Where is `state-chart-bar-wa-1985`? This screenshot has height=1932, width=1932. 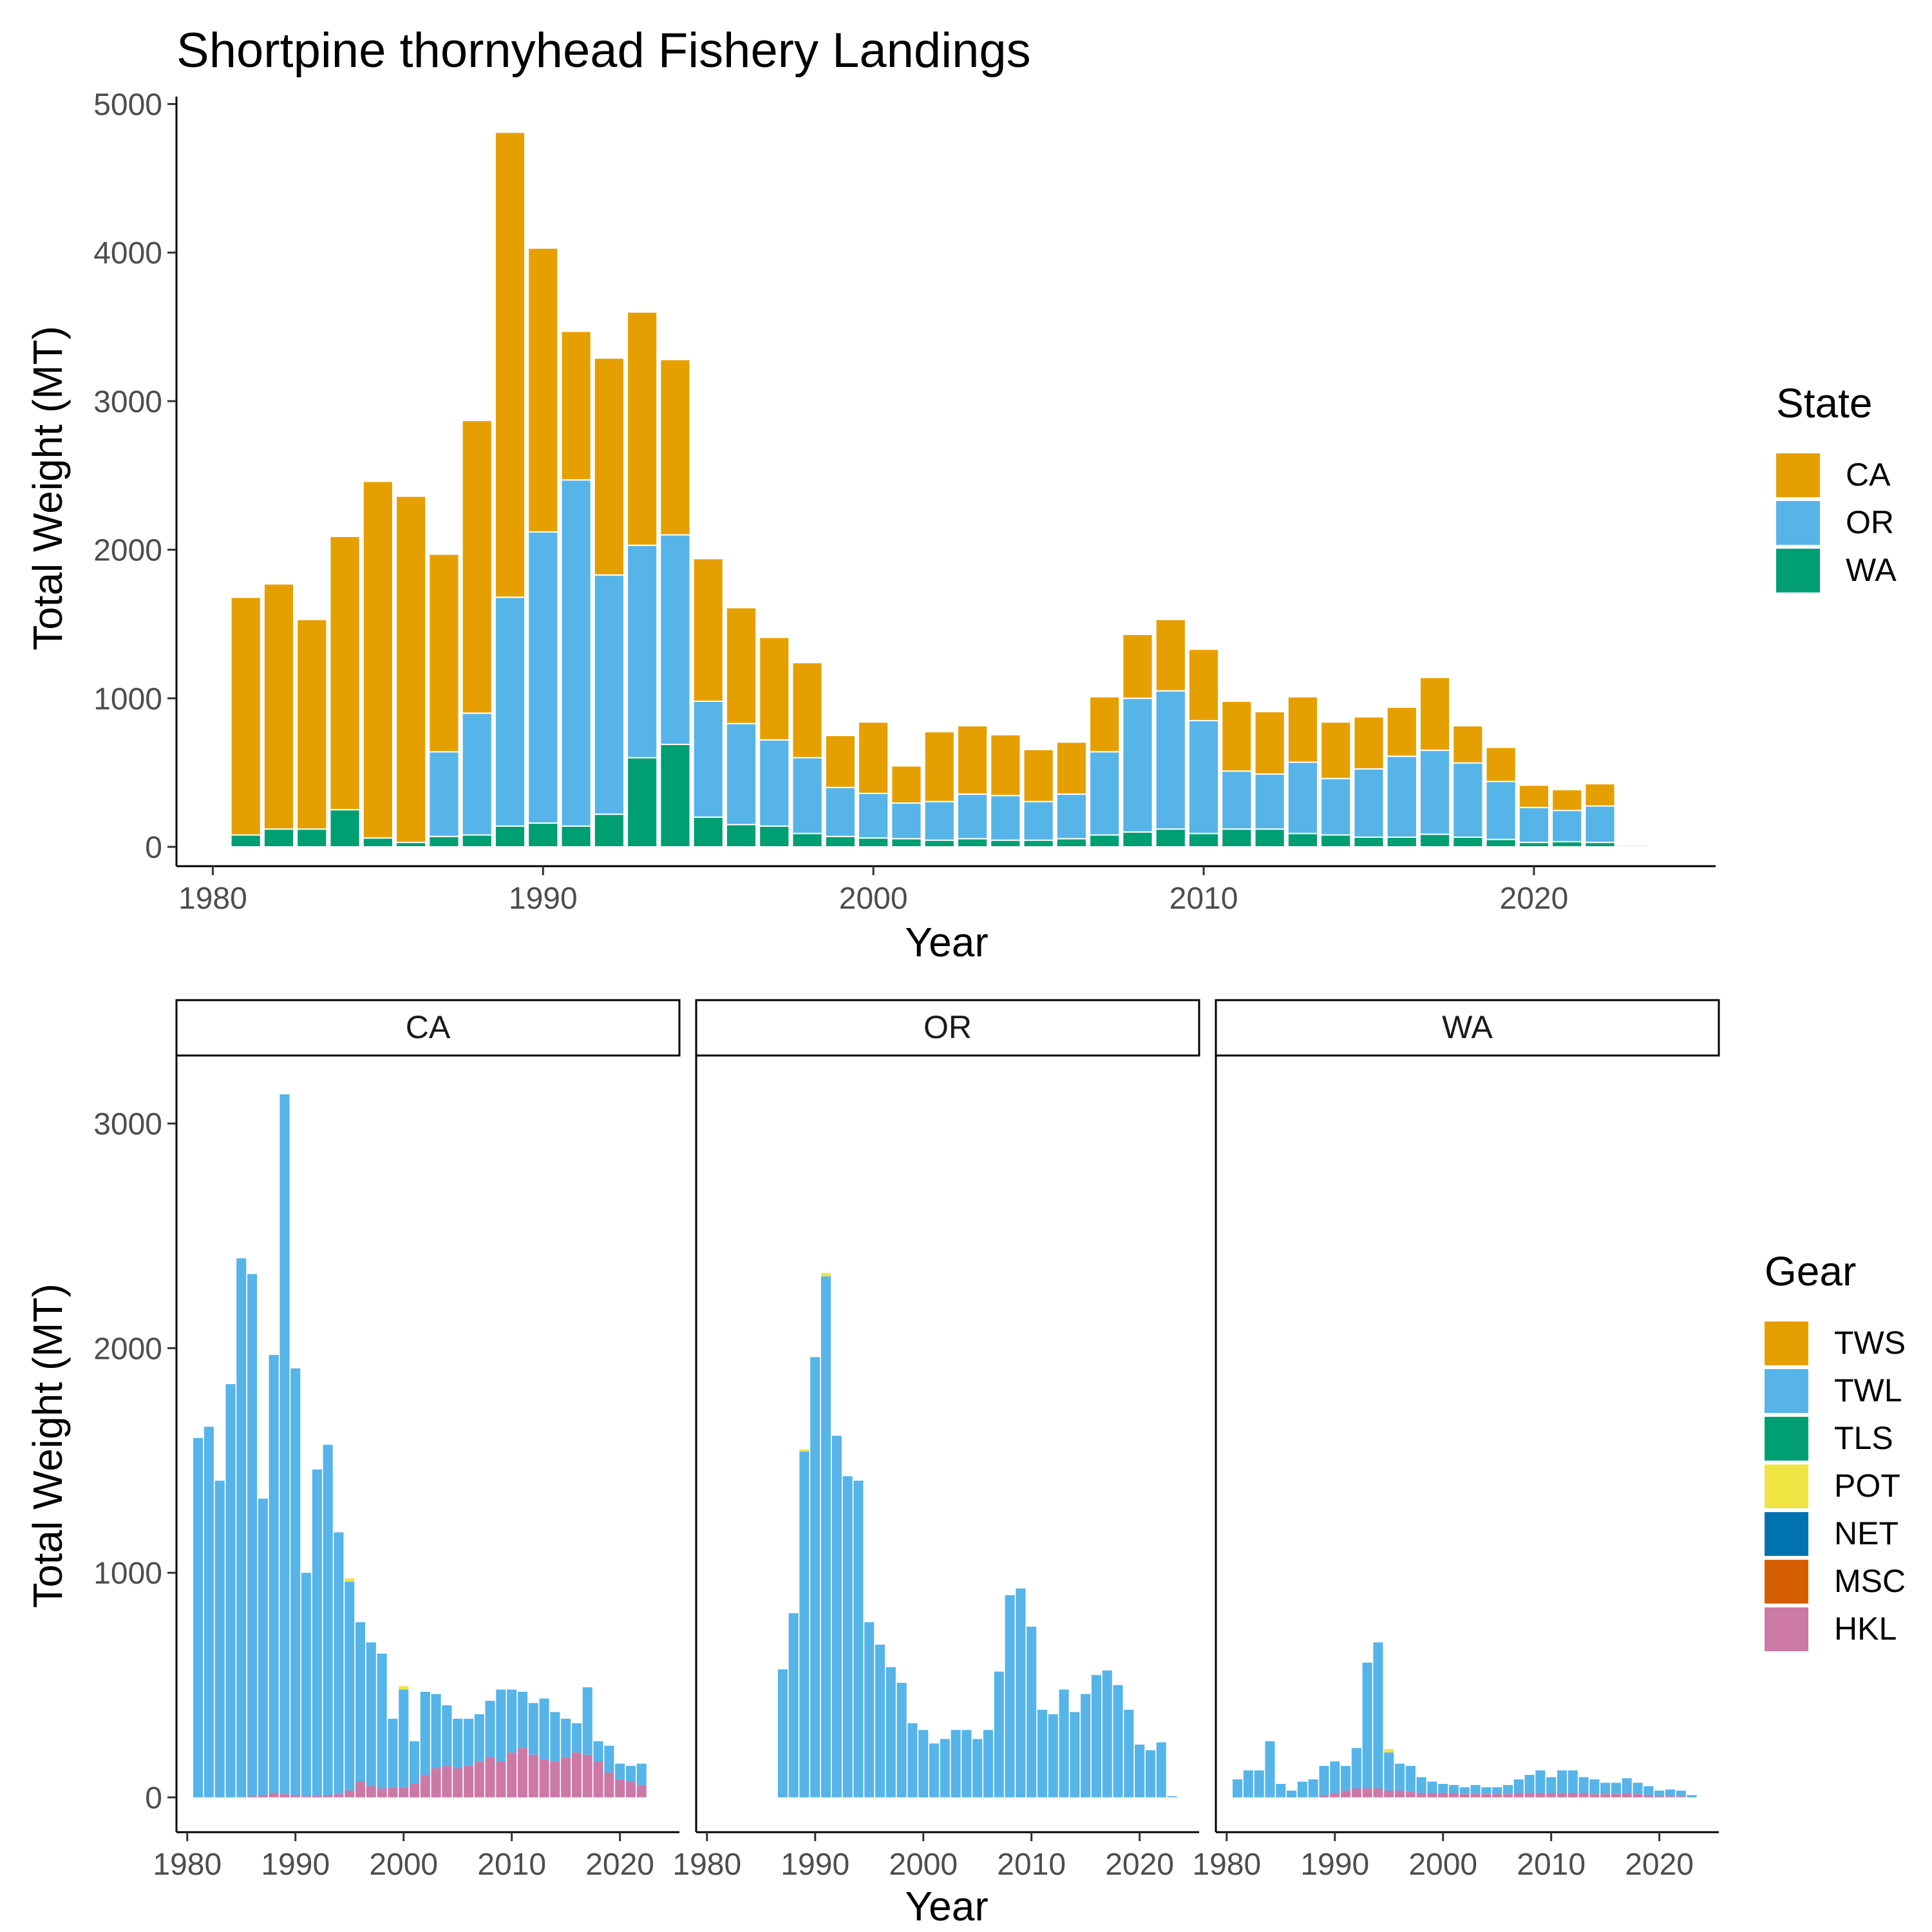
state-chart-bar-wa-1985 is located at coordinates (378, 843).